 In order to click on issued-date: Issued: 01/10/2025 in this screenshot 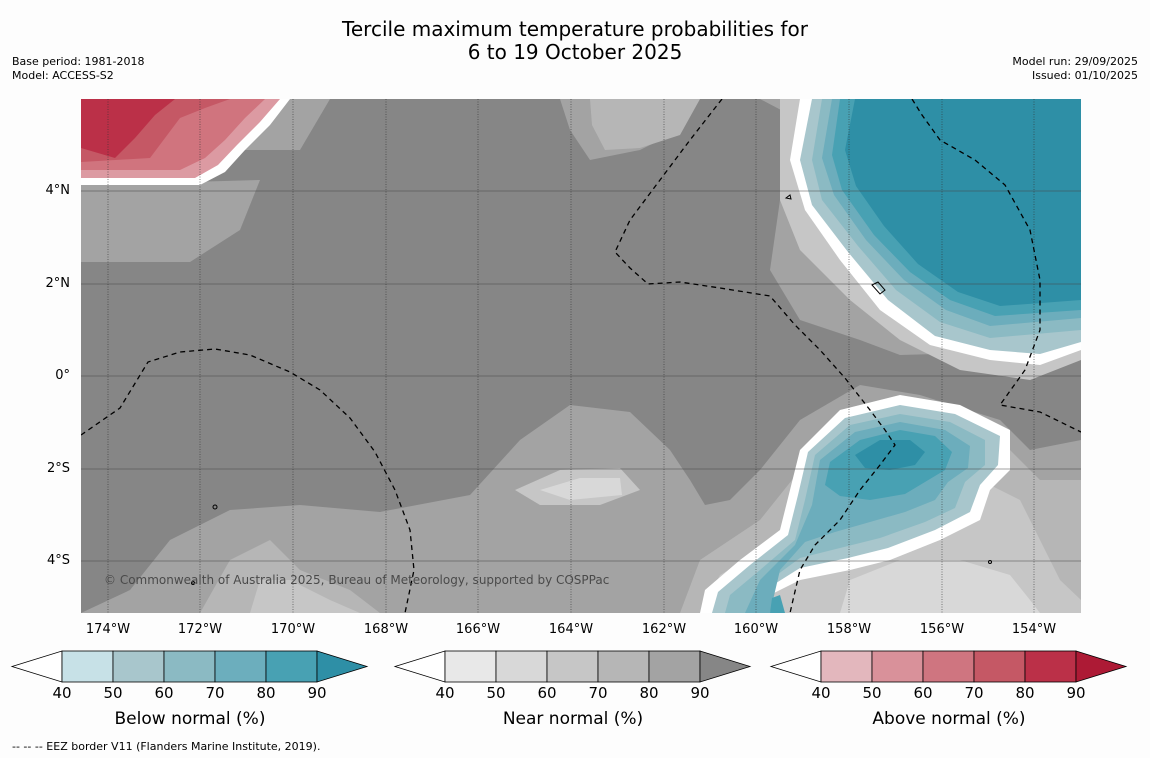, I will do `click(1084, 75)`.